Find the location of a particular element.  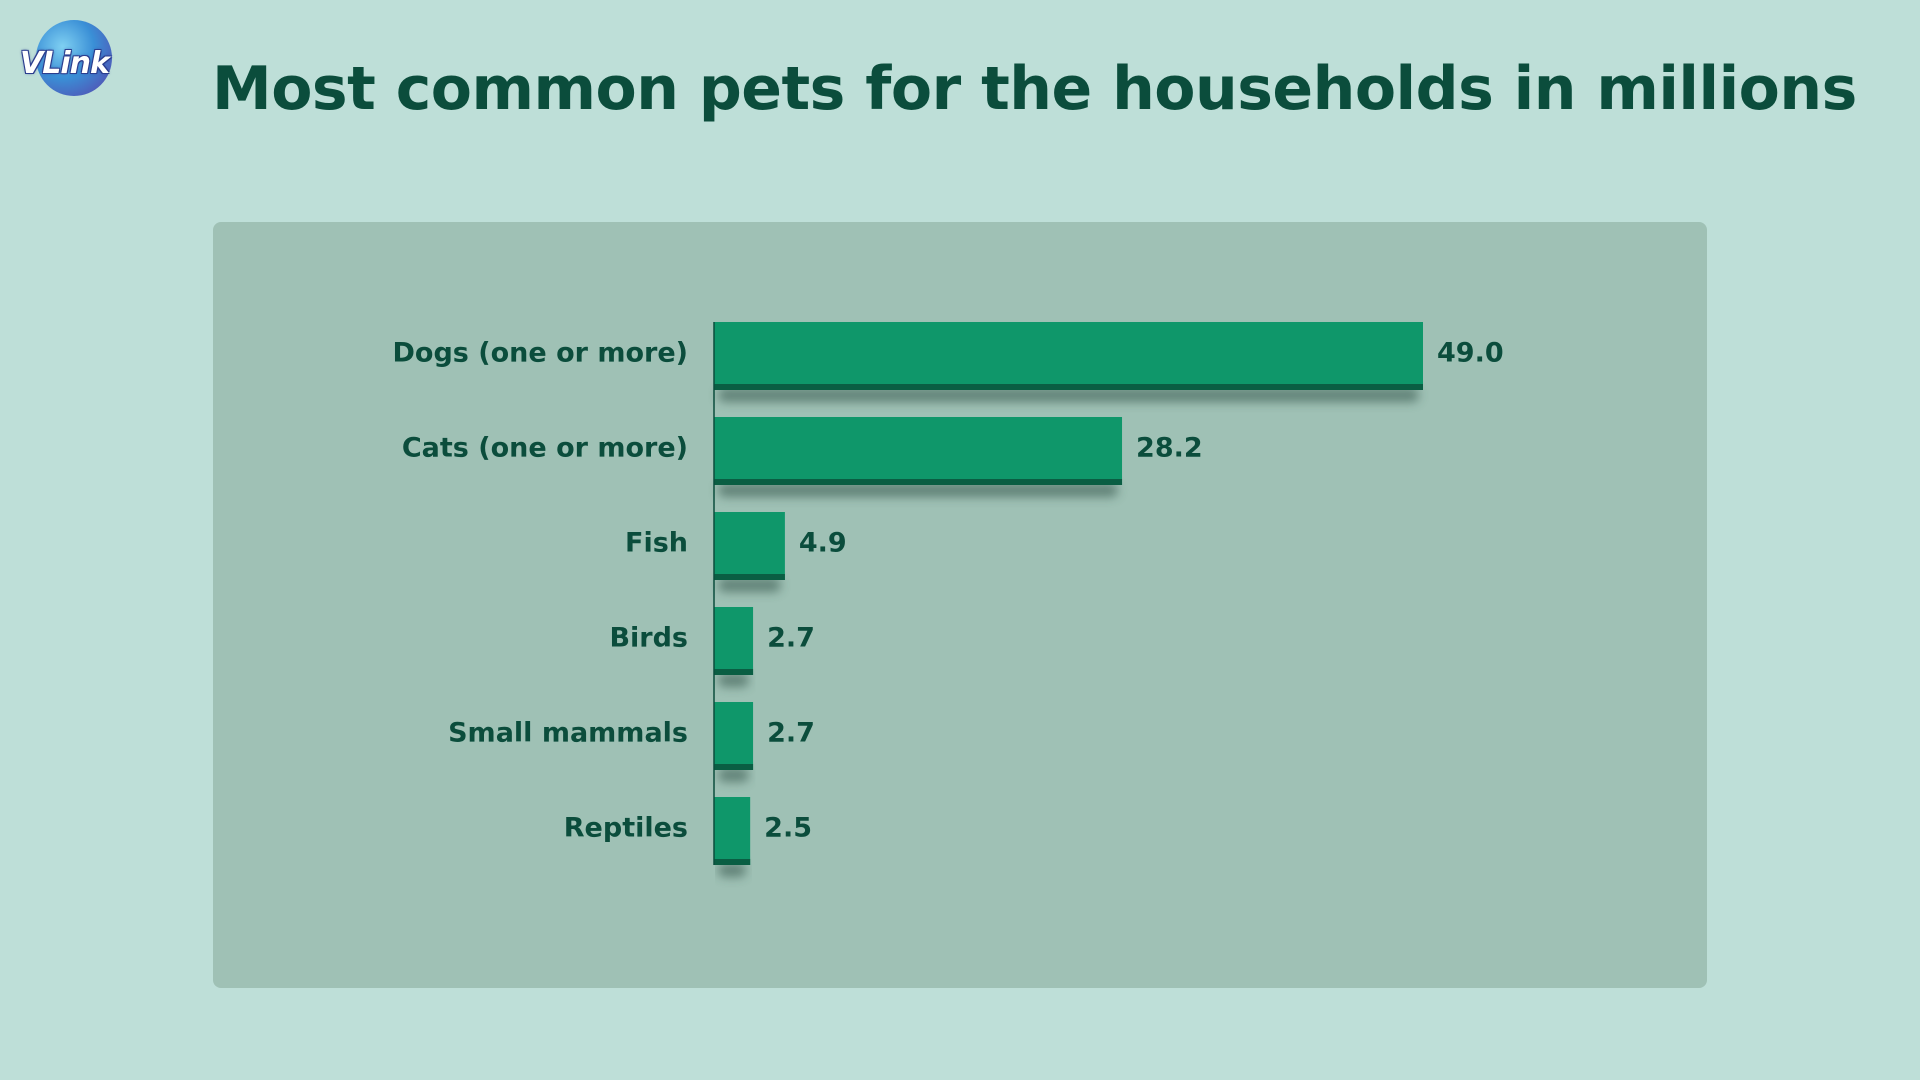

bar-small-mammals is located at coordinates (734, 736).